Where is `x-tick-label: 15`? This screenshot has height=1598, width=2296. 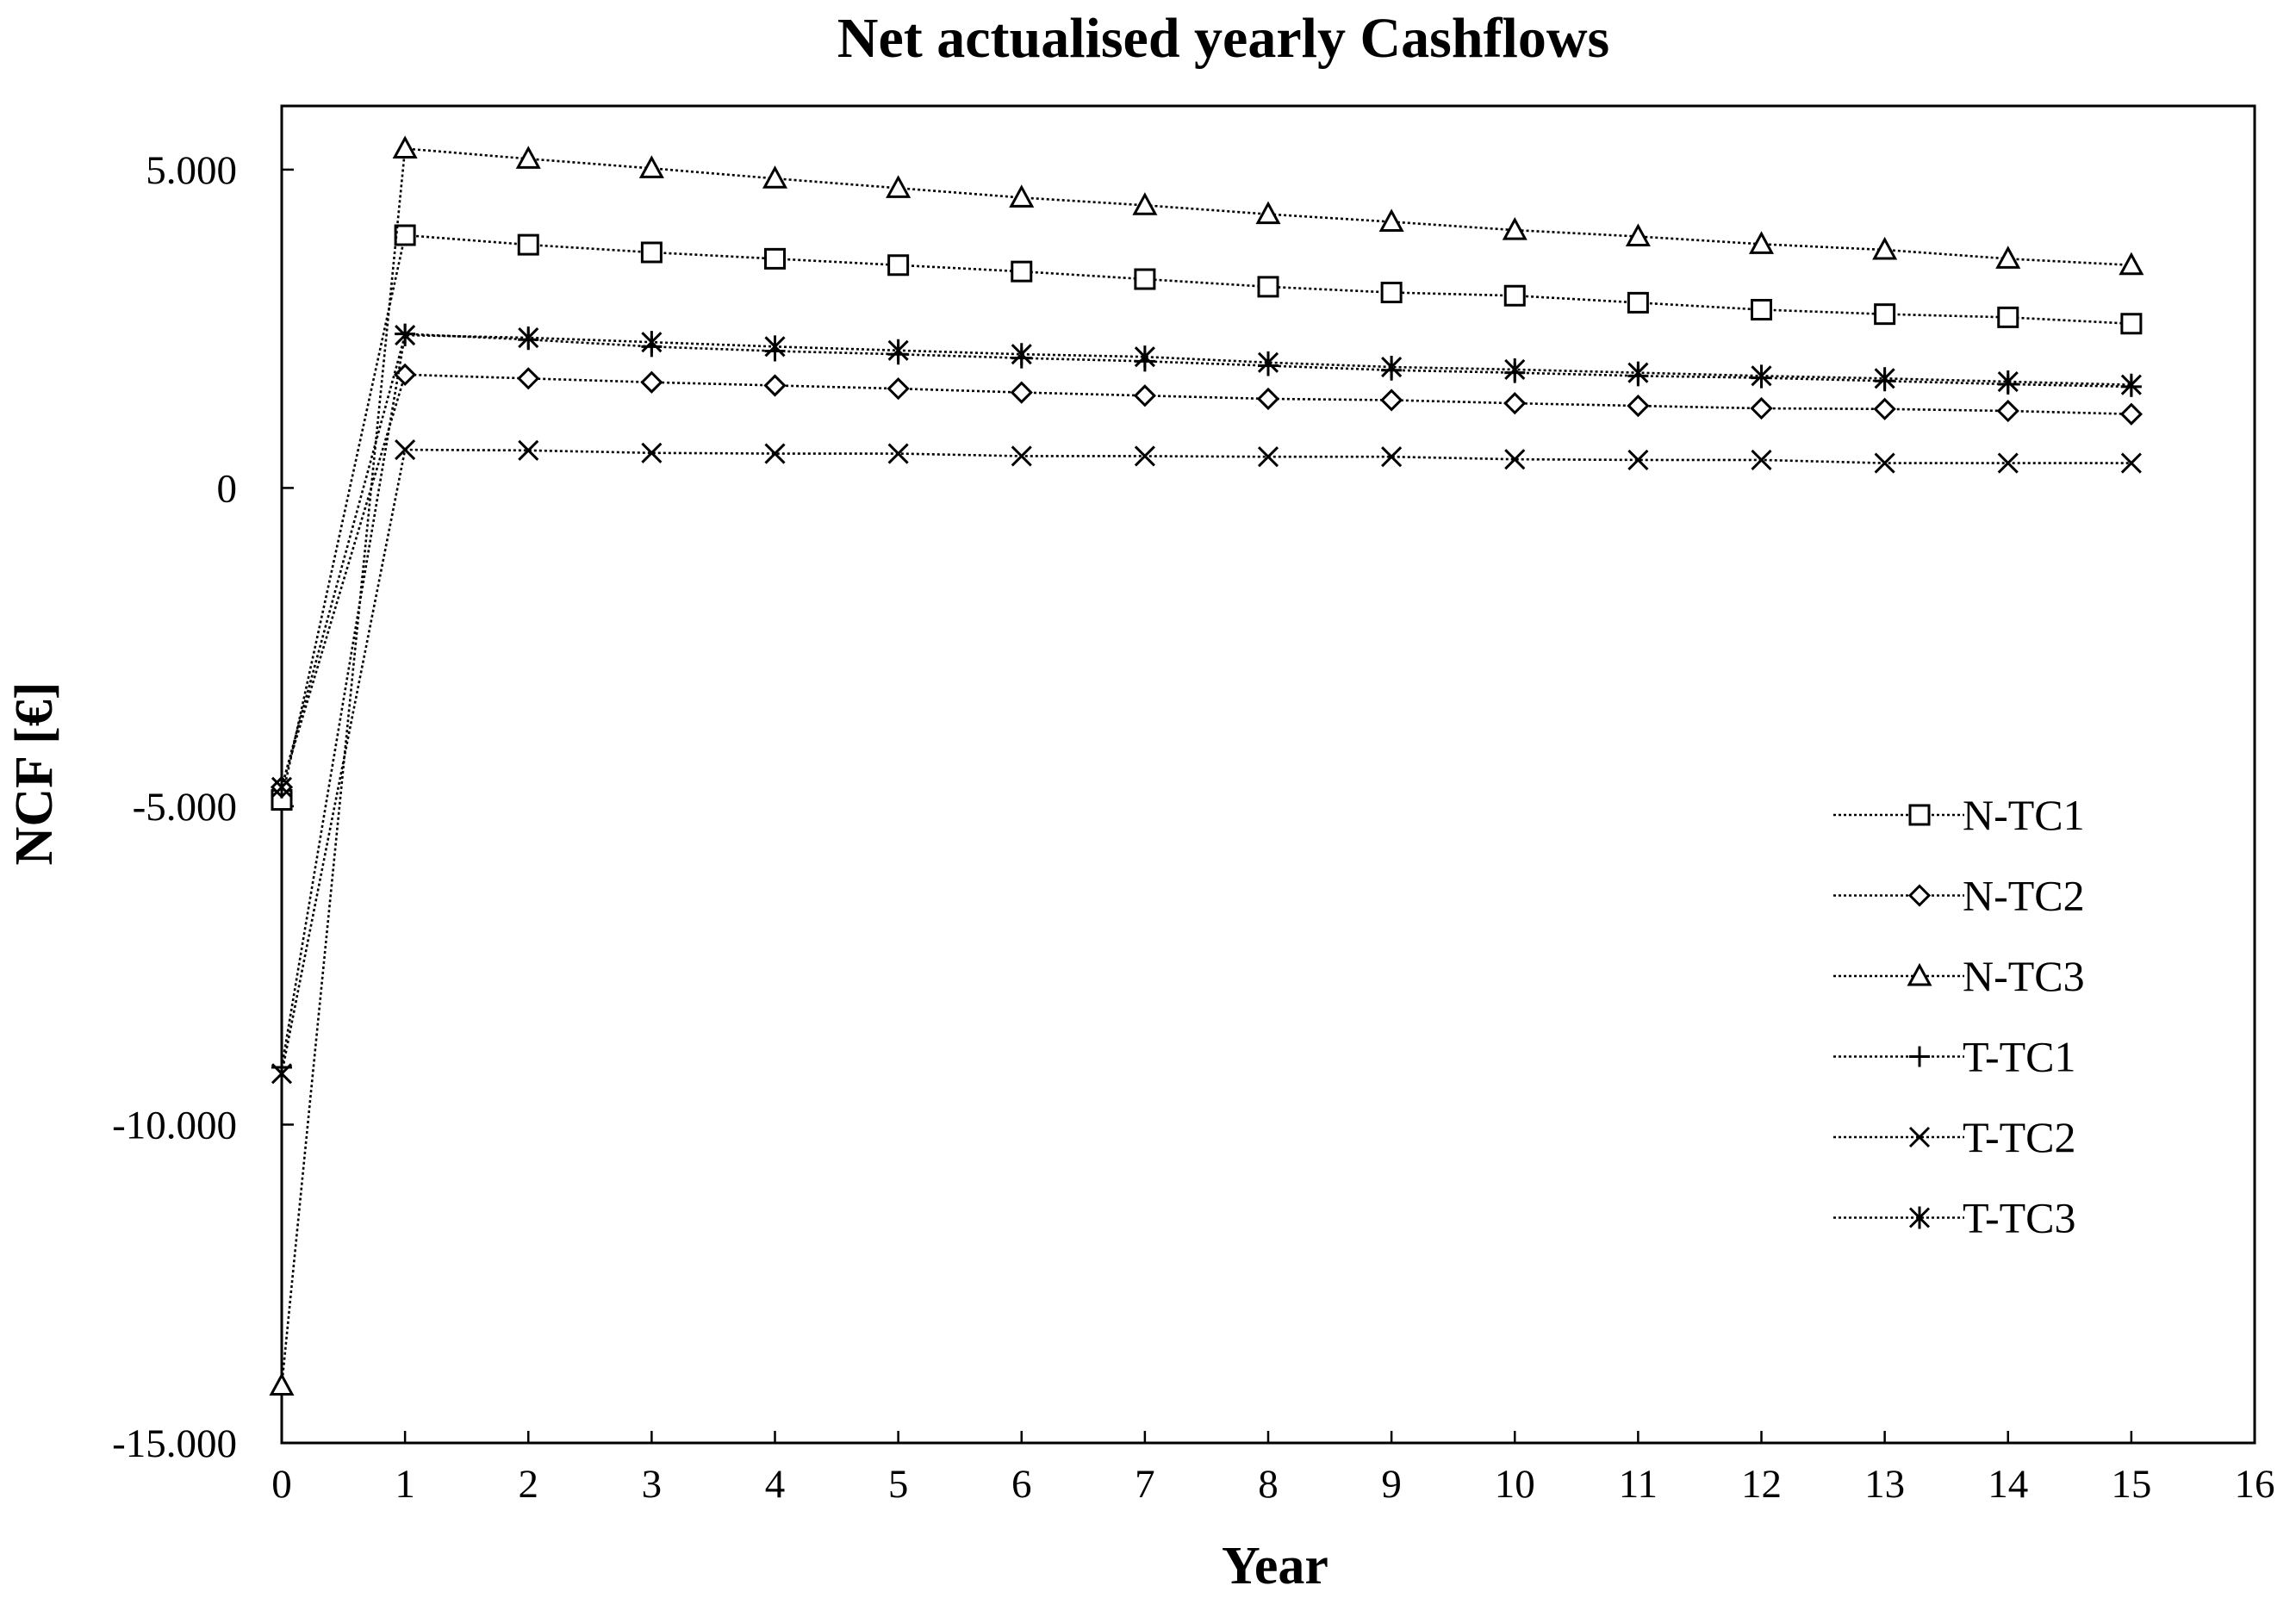
x-tick-label: 15 is located at coordinates (2131, 1484).